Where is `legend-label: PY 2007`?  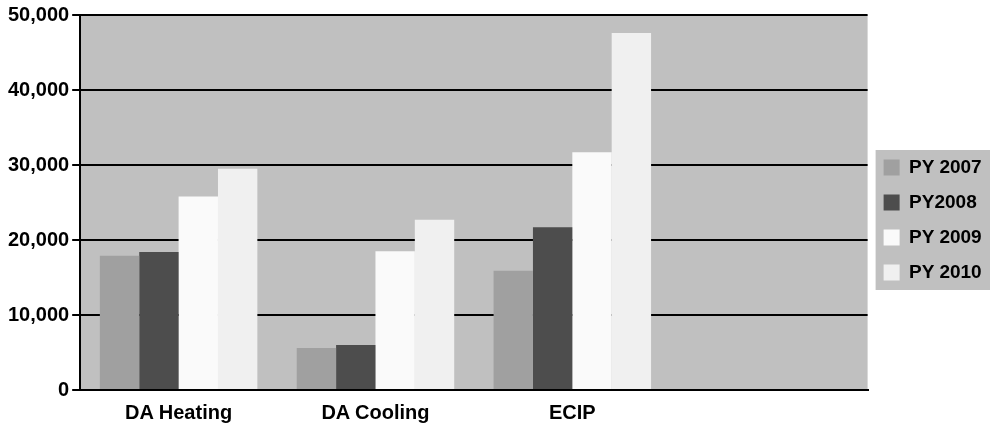
legend-label: PY 2007 is located at coordinates (945, 166).